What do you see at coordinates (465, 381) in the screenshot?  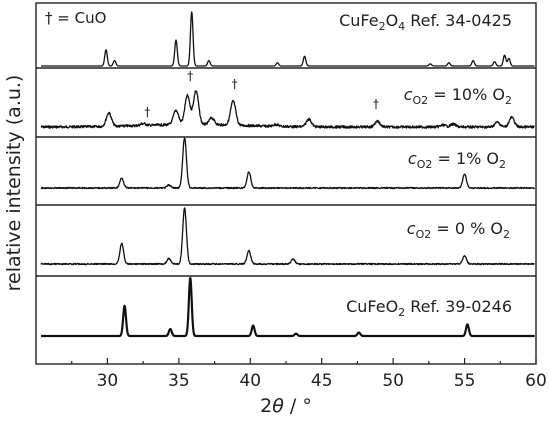 I see `x-tick-label: 55` at bounding box center [465, 381].